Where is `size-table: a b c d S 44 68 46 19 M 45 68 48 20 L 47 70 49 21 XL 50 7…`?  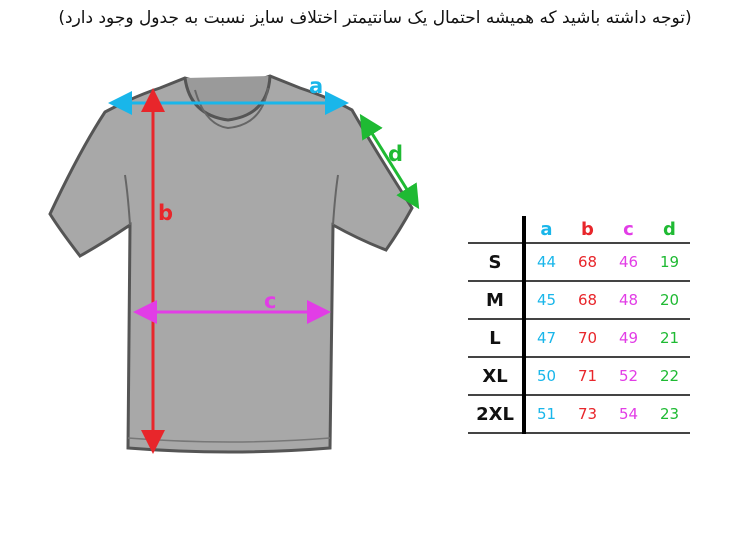 size-table: a b c d S 44 68 46 19 M 45 68 48 20 L 47 70 49 21 XL 50 7… is located at coordinates (579, 325).